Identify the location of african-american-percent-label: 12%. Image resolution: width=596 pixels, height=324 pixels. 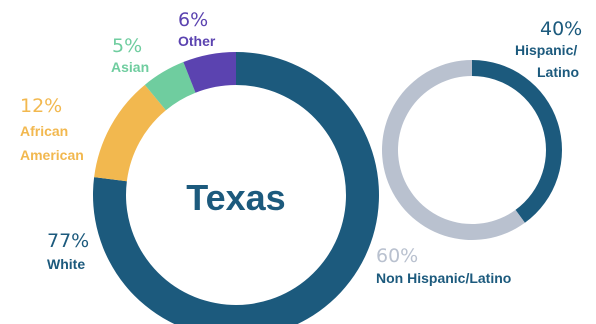
(41, 106).